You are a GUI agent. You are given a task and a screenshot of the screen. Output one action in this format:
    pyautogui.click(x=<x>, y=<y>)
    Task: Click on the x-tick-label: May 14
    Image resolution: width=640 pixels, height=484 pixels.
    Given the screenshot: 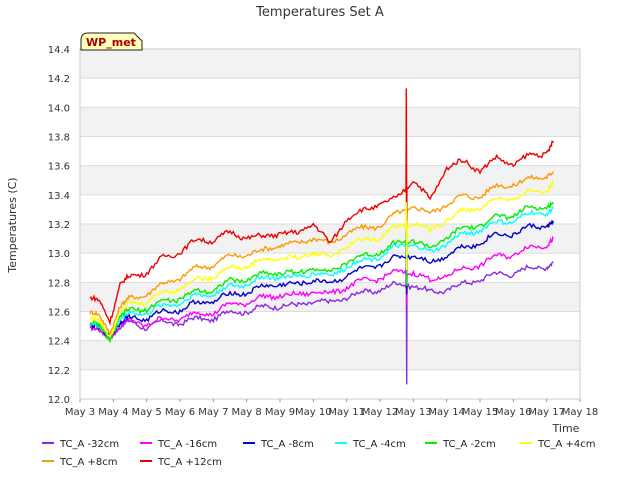 What is the action you would take?
    pyautogui.click(x=446, y=412)
    